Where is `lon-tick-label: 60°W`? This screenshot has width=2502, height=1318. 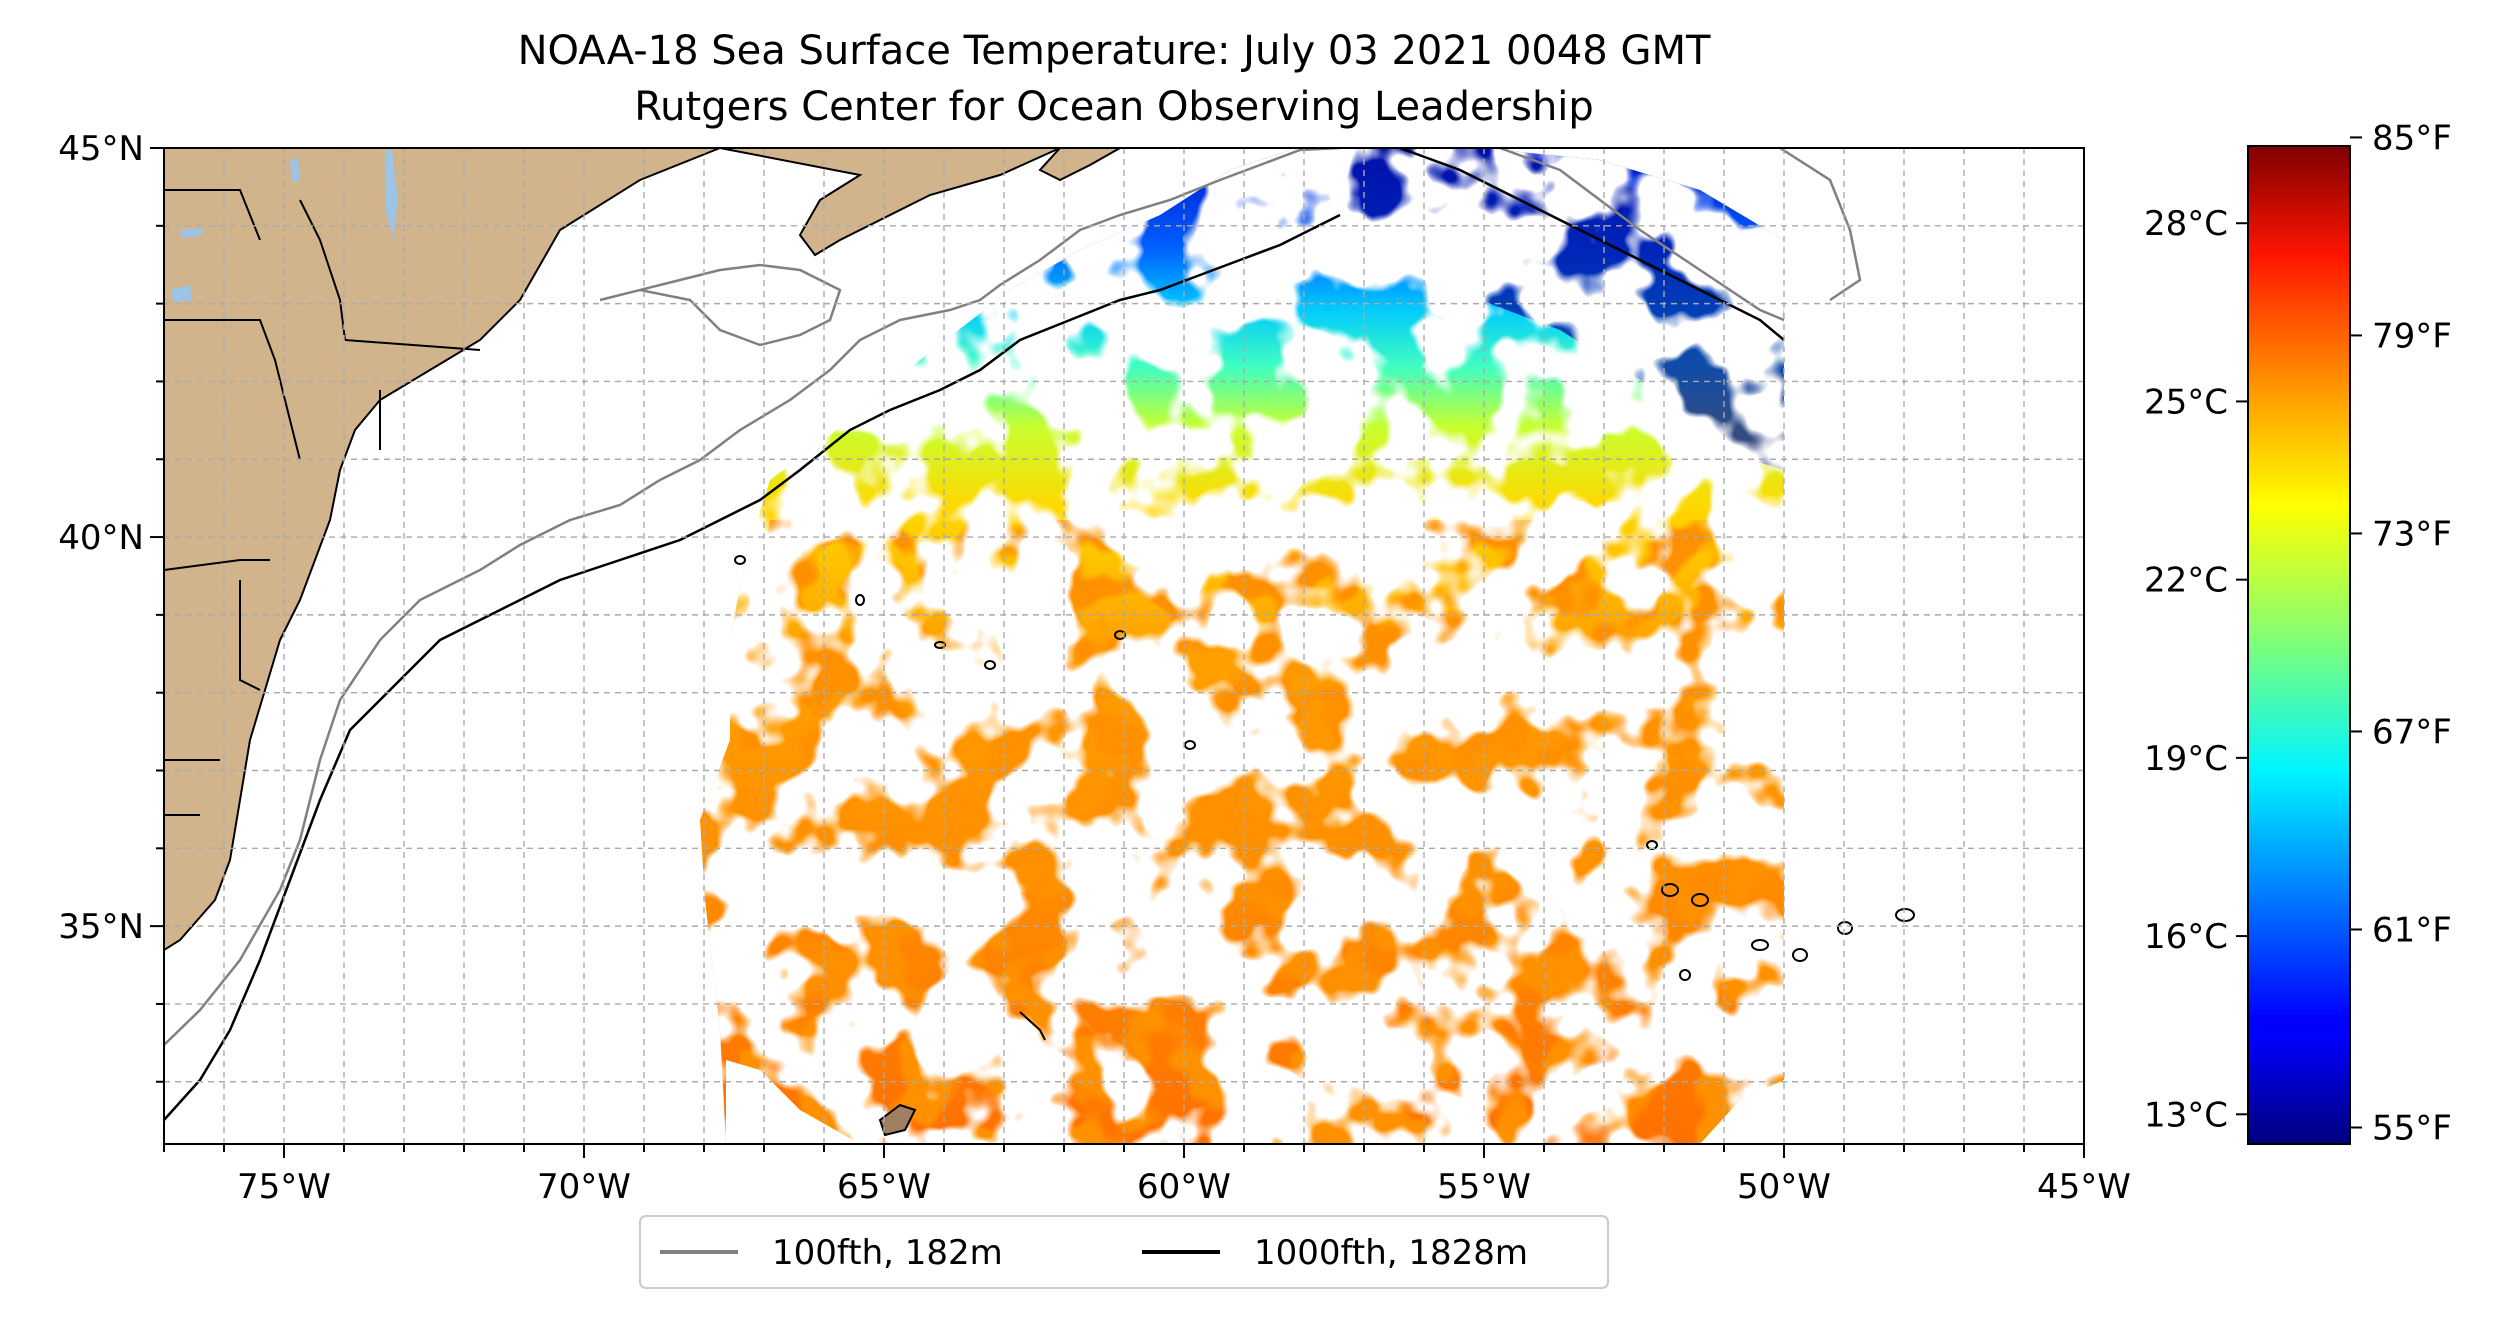 lon-tick-label: 60°W is located at coordinates (1184, 1187).